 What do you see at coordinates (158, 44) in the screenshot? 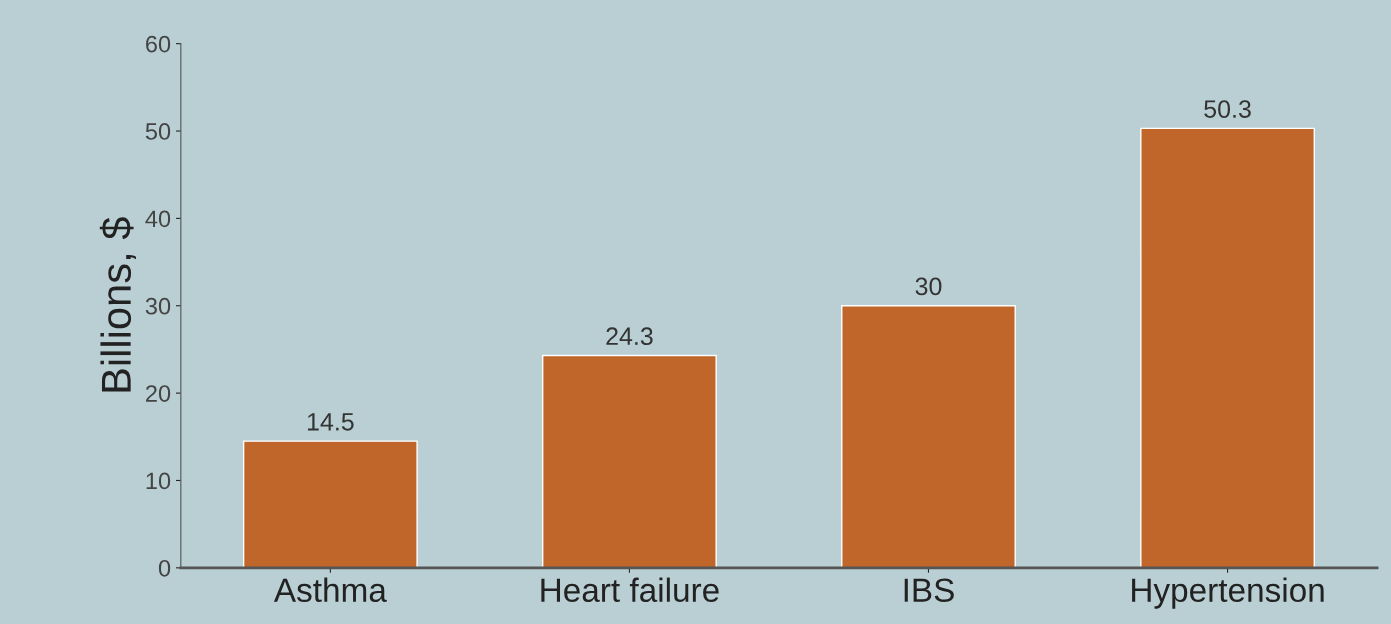
I see `y-tick-label: 60` at bounding box center [158, 44].